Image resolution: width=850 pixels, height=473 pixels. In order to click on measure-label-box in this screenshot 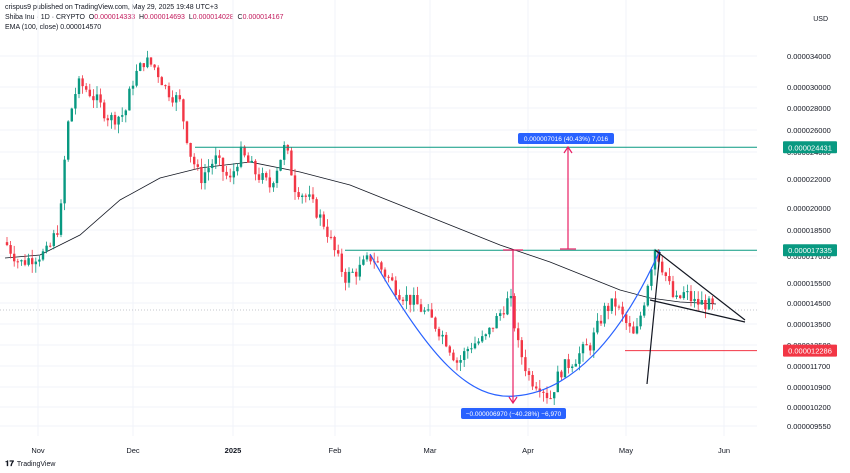, I will do `click(513, 413)`.